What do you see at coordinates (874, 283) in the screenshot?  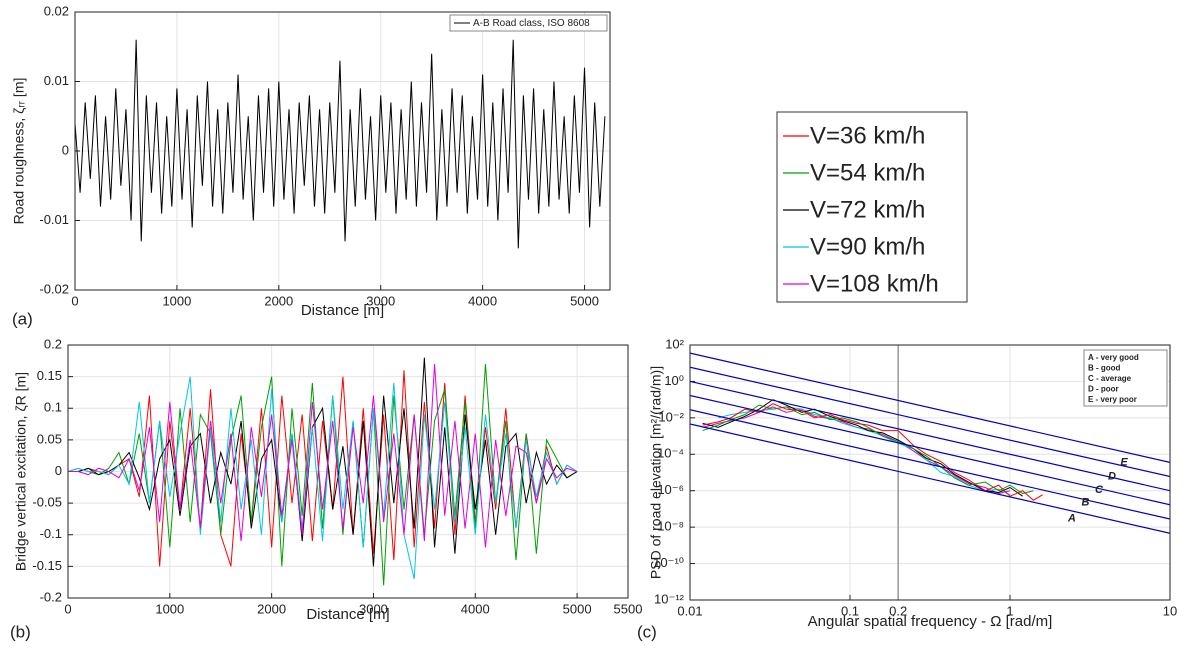 I see `legend-label: V=108 km/h` at bounding box center [874, 283].